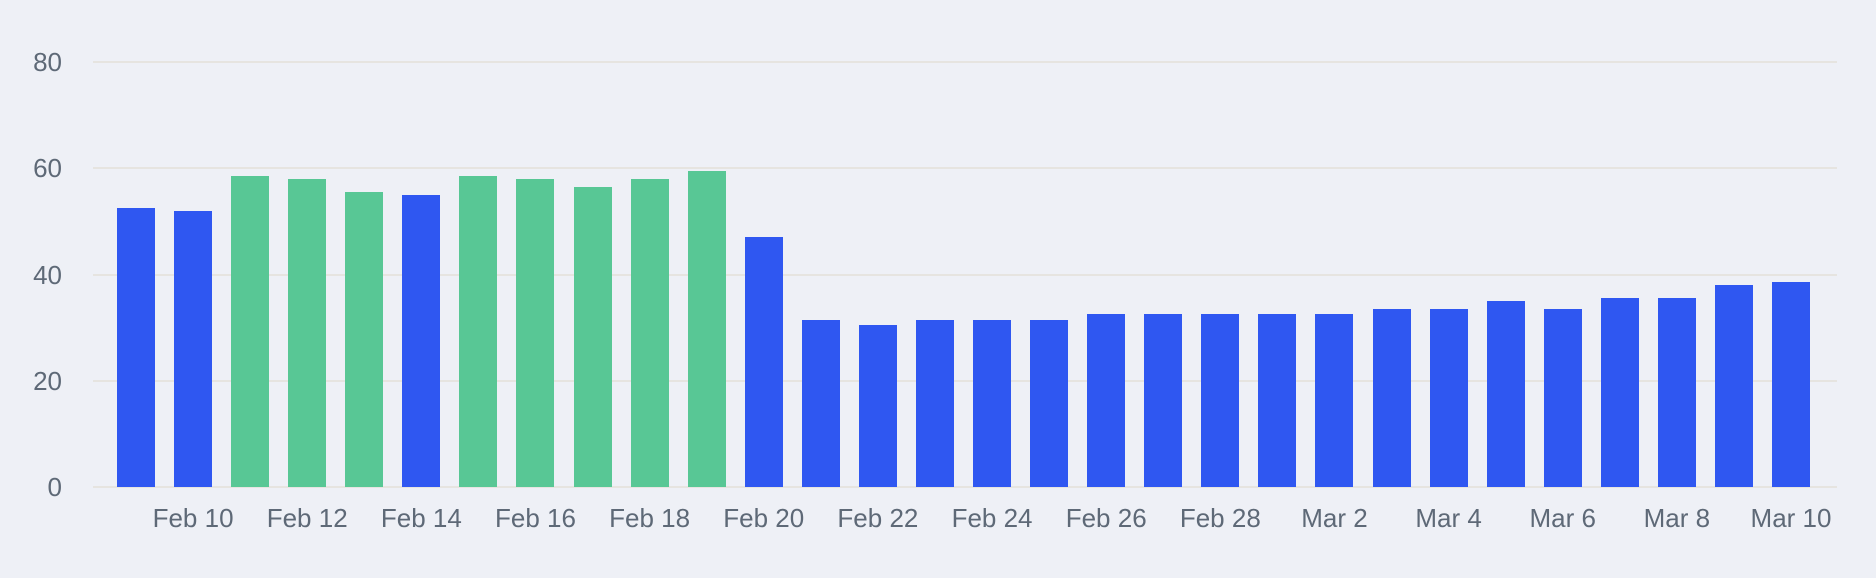 This screenshot has width=1876, height=578. I want to click on x-tick-label-feb-14: Feb 14, so click(421, 518).